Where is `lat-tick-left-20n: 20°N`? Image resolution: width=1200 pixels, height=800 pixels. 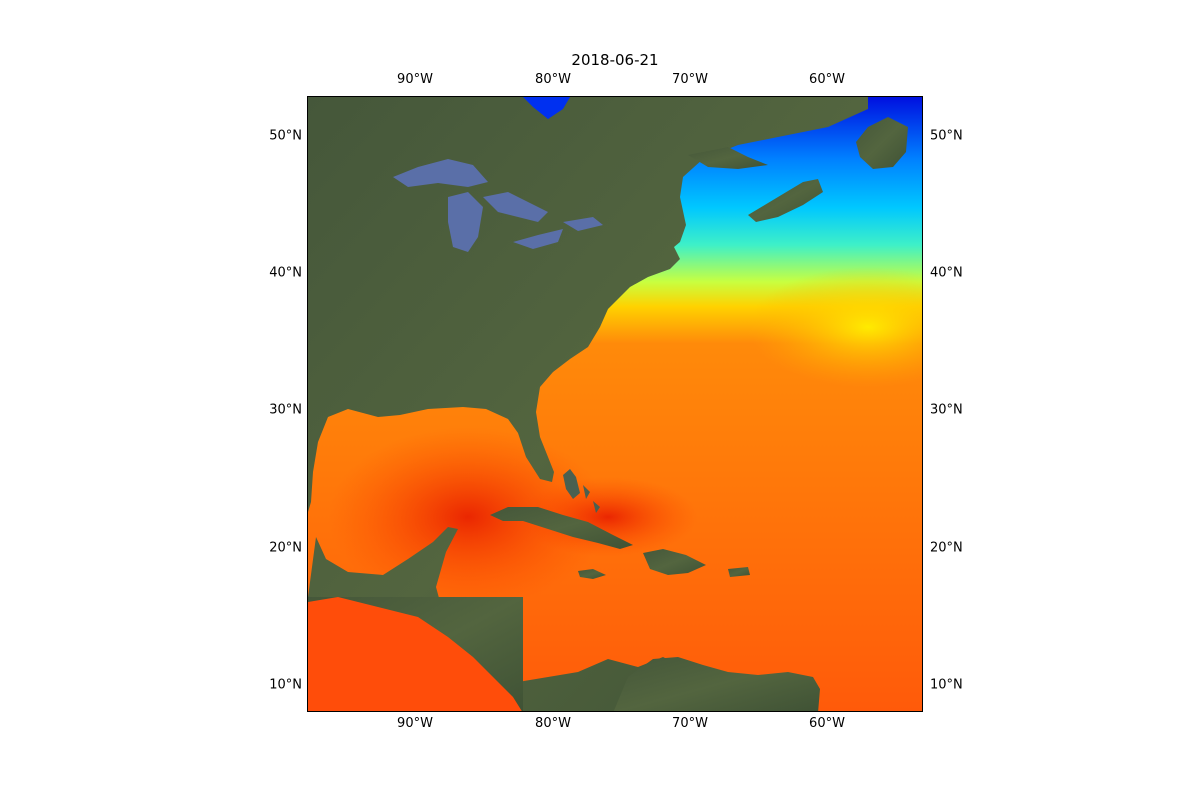
lat-tick-left-20n: 20°N is located at coordinates (285, 548).